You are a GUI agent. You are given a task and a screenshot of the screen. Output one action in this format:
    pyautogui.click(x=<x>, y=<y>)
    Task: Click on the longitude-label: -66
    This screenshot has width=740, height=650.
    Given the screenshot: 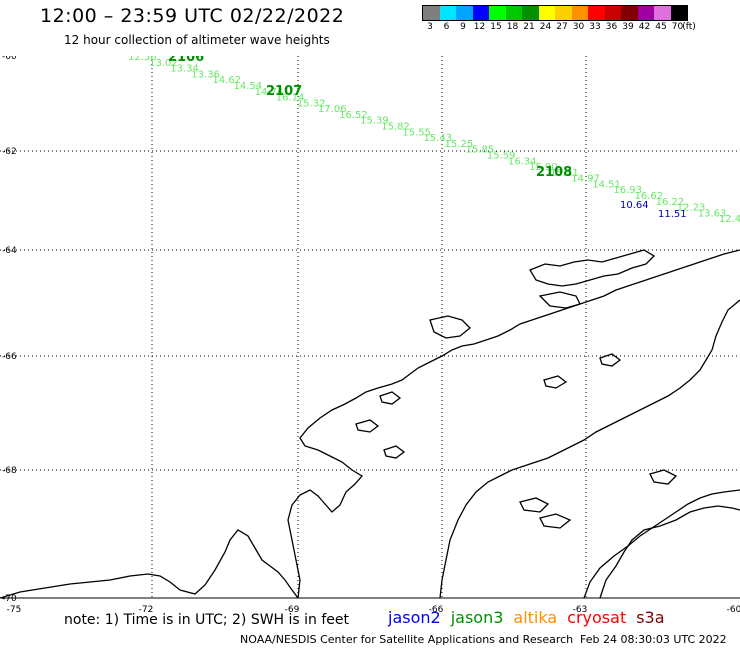 What is the action you would take?
    pyautogui.click(x=436, y=608)
    